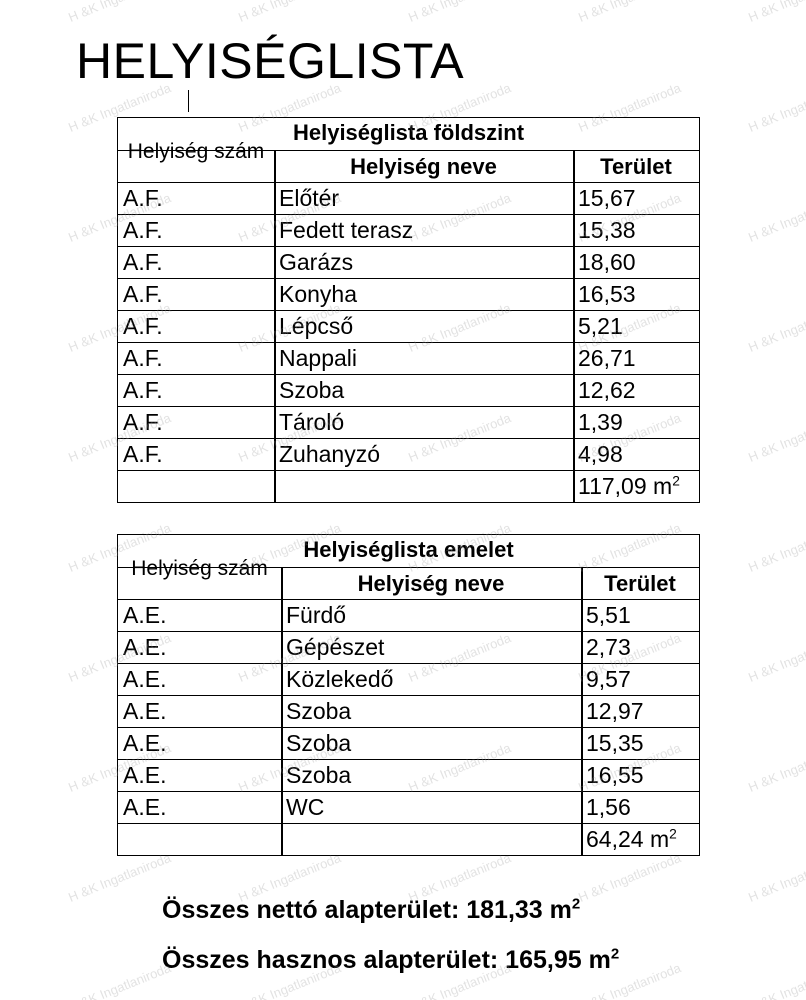 The width and height of the screenshot is (806, 1000). I want to click on room-name: Közlekedő, so click(340, 679).